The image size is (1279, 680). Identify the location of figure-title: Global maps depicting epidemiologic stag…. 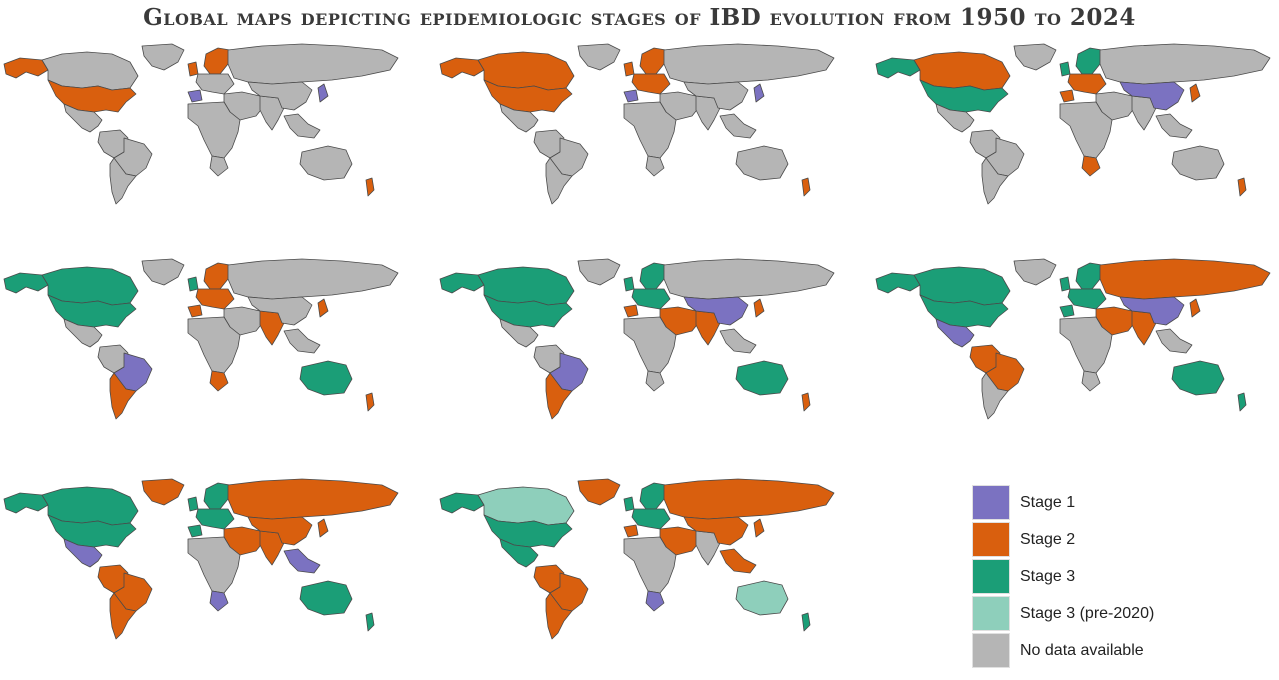
(639, 17).